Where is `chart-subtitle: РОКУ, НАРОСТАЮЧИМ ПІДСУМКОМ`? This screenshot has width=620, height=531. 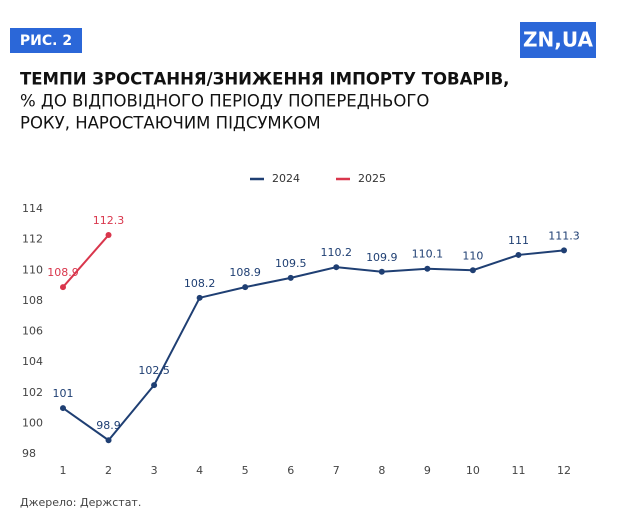
chart-subtitle: РОКУ, НАРОСТАЮЧИМ ПІДСУМКОМ is located at coordinates (170, 123).